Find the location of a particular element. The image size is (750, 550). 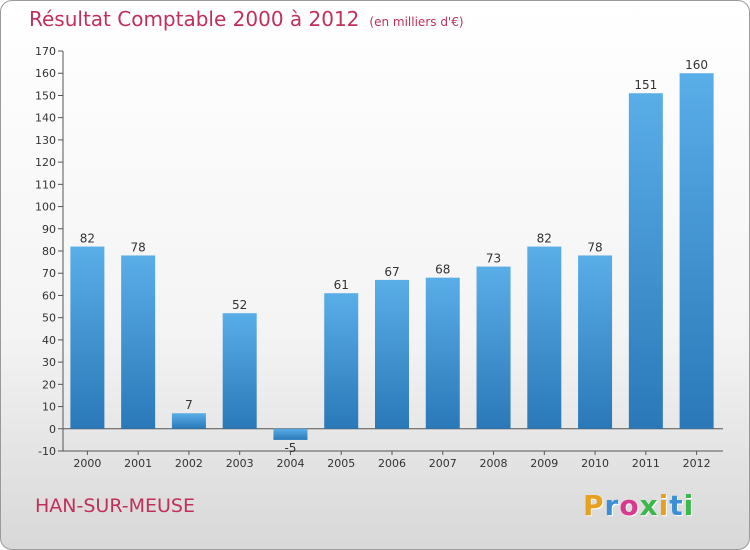

commune-name: HAN-SUR-MEUSE is located at coordinates (115, 506).